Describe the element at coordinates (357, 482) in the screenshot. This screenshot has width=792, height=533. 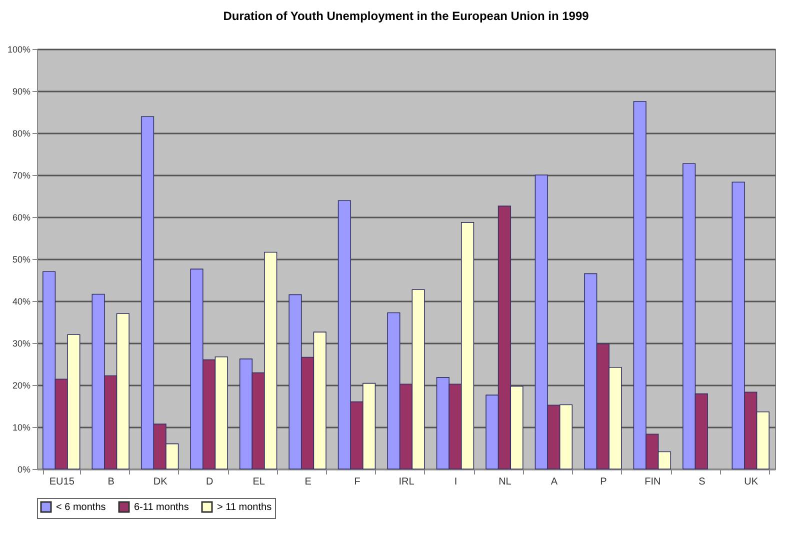
I see `x-tick-label: F` at that location.